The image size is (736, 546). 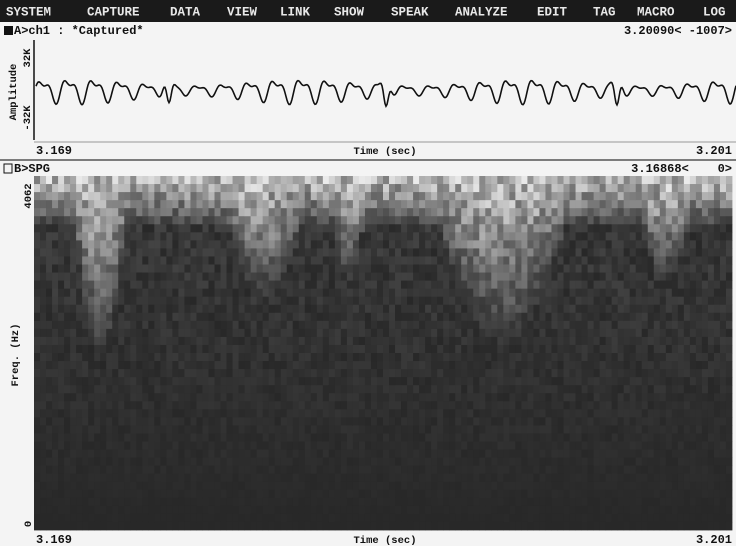 What do you see at coordinates (481, 12) in the screenshot?
I see `menu-item: ANALYZE` at bounding box center [481, 12].